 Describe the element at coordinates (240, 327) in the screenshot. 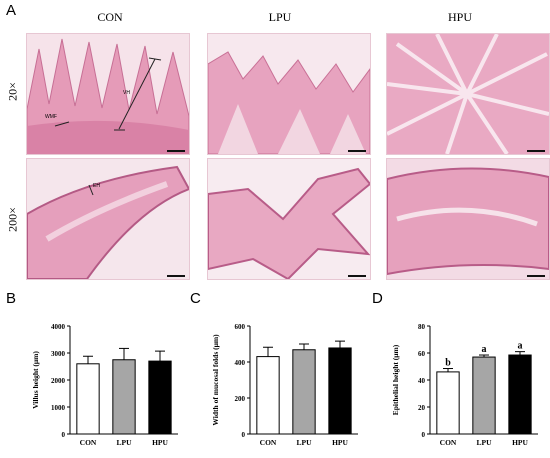

I see `y-tick-label: 600` at that location.